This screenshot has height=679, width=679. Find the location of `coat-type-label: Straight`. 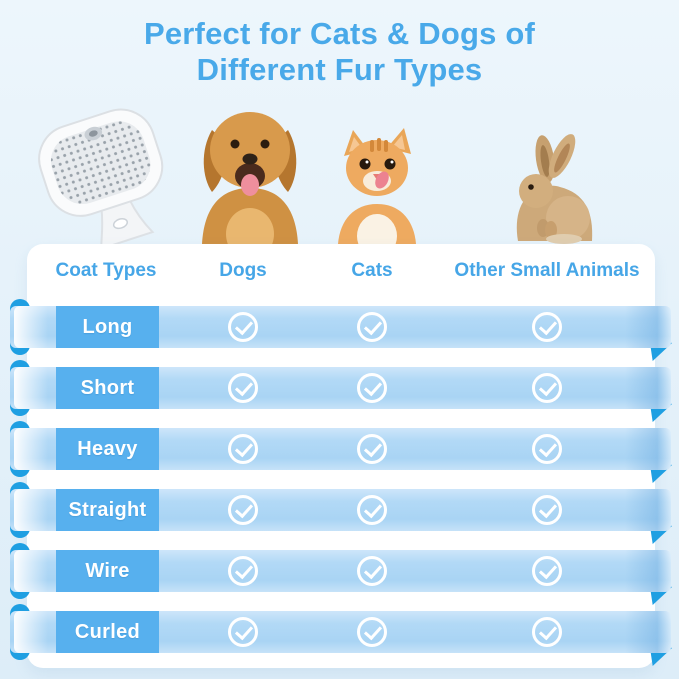

coat-type-label: Straight is located at coordinates (107, 510).